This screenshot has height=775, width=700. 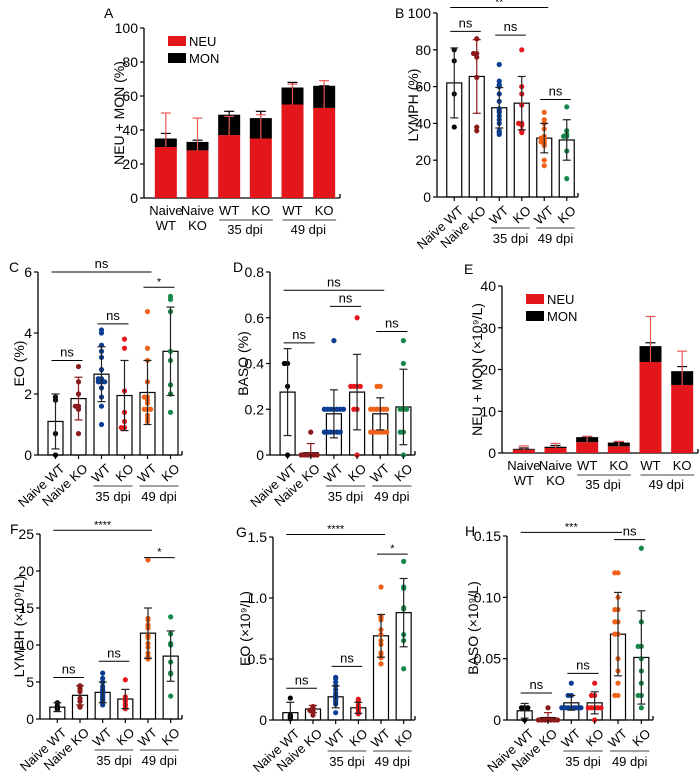 I want to click on y-tick-label: 60, so click(x=423, y=87).